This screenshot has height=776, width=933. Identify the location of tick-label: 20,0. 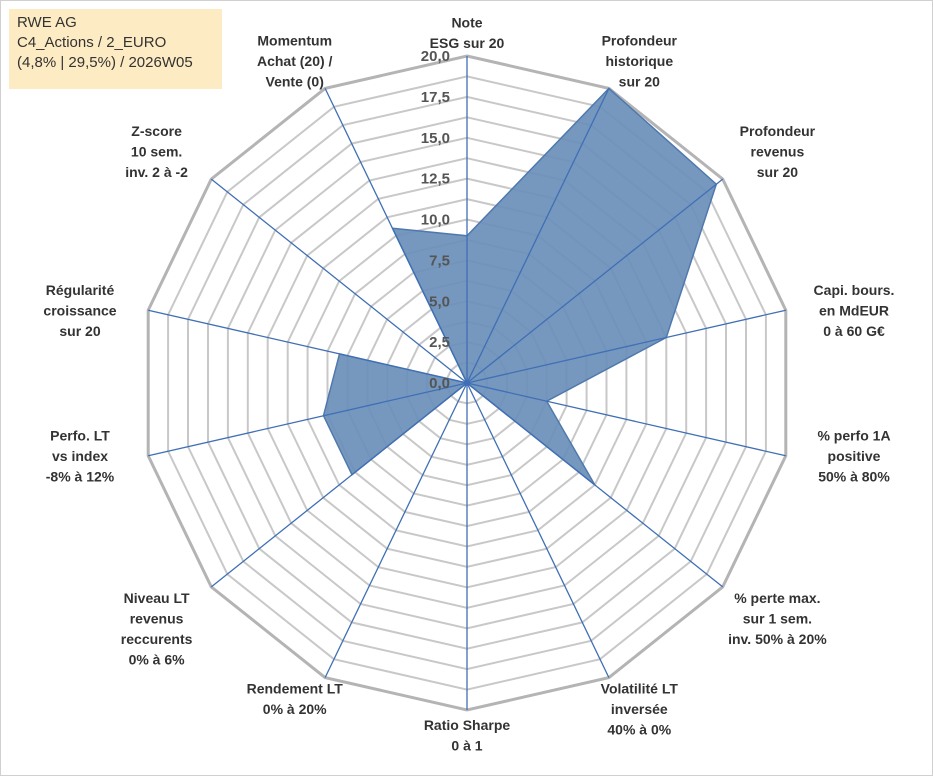
(435, 56).